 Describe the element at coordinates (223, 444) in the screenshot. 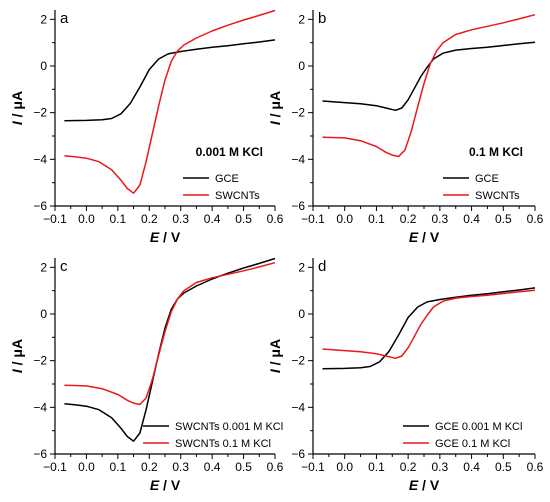

I see `legend-label: SWCNTs 0.1 M KCl` at that location.